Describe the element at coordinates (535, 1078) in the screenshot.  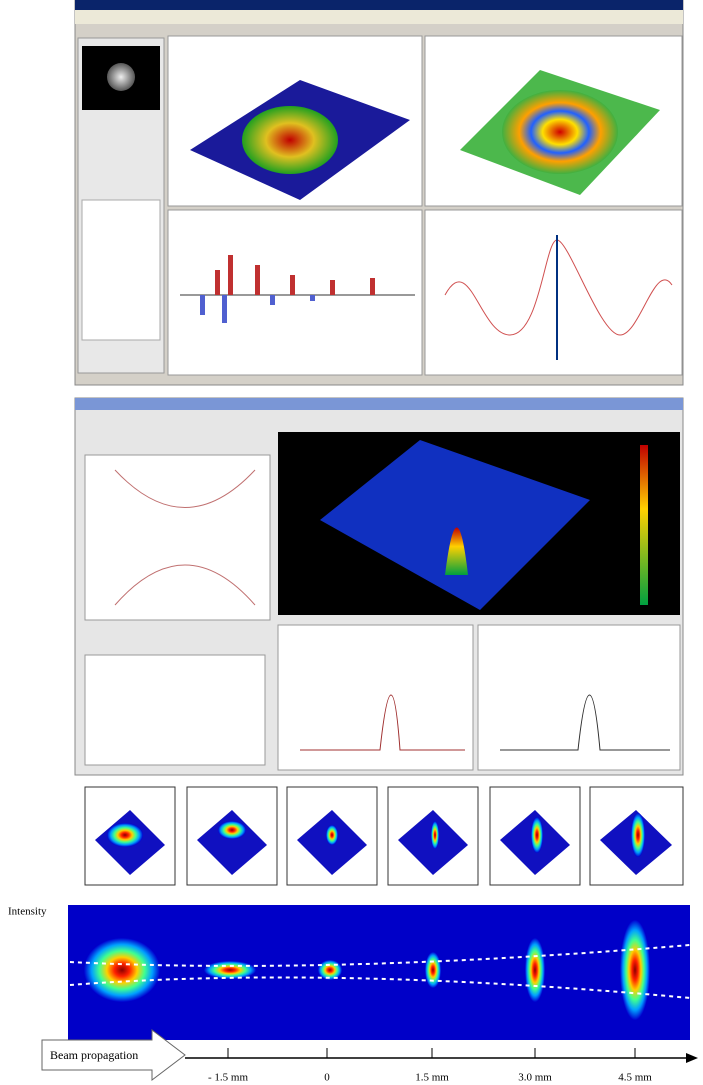
I see `position-label: 3.0 mm` at that location.